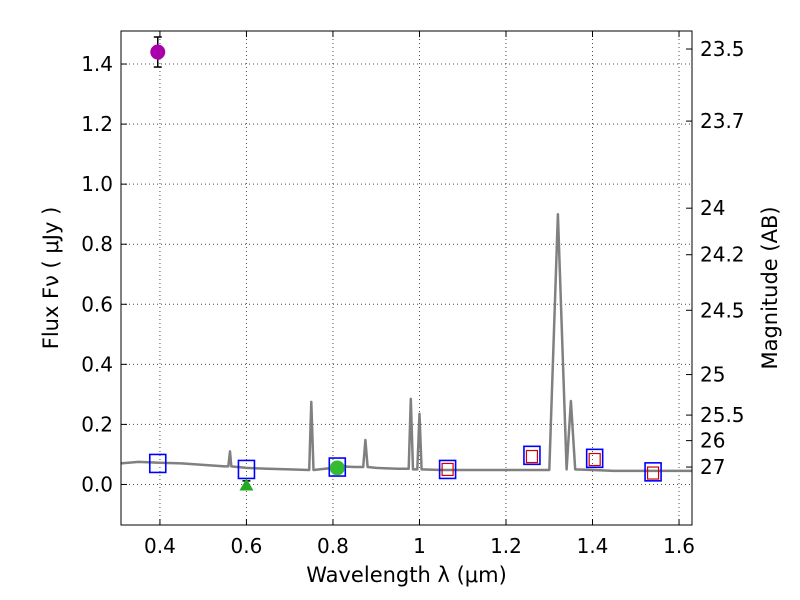 The image size is (800, 600). I want to click on y2-tick-label: 26, so click(712, 441).